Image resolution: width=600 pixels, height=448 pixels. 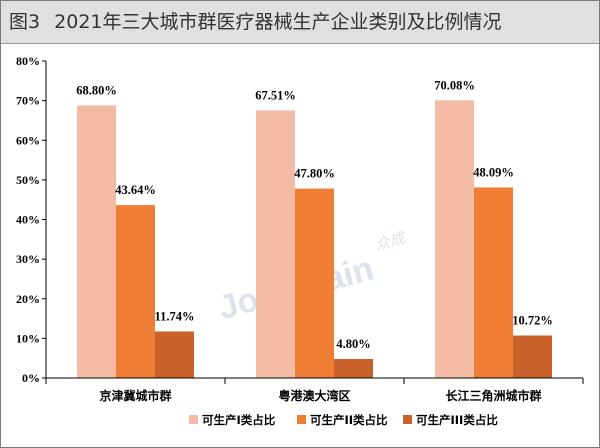 What do you see at coordinates (31, 378) in the screenshot?
I see `y-tick-label: 0%` at bounding box center [31, 378].